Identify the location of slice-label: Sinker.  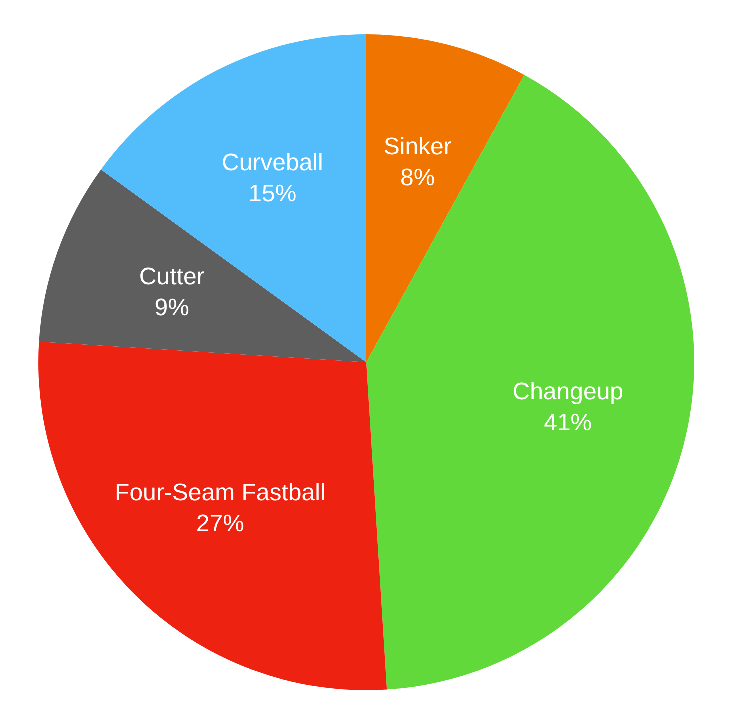
(418, 146).